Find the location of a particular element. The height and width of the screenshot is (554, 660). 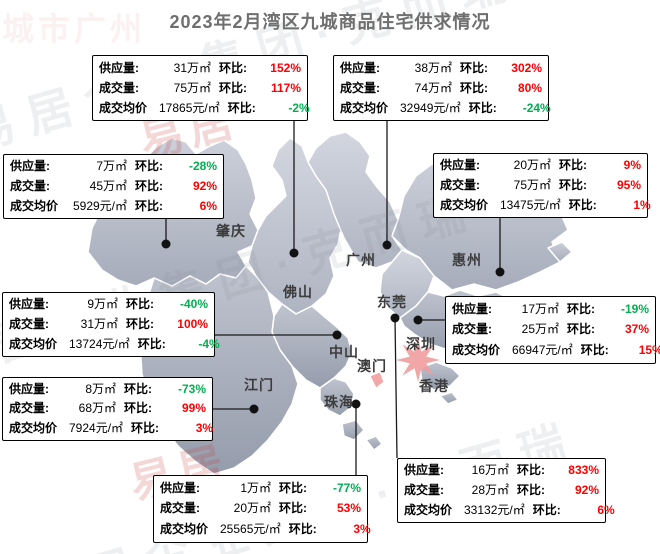

connector-dot-huizhou is located at coordinates (500, 272).